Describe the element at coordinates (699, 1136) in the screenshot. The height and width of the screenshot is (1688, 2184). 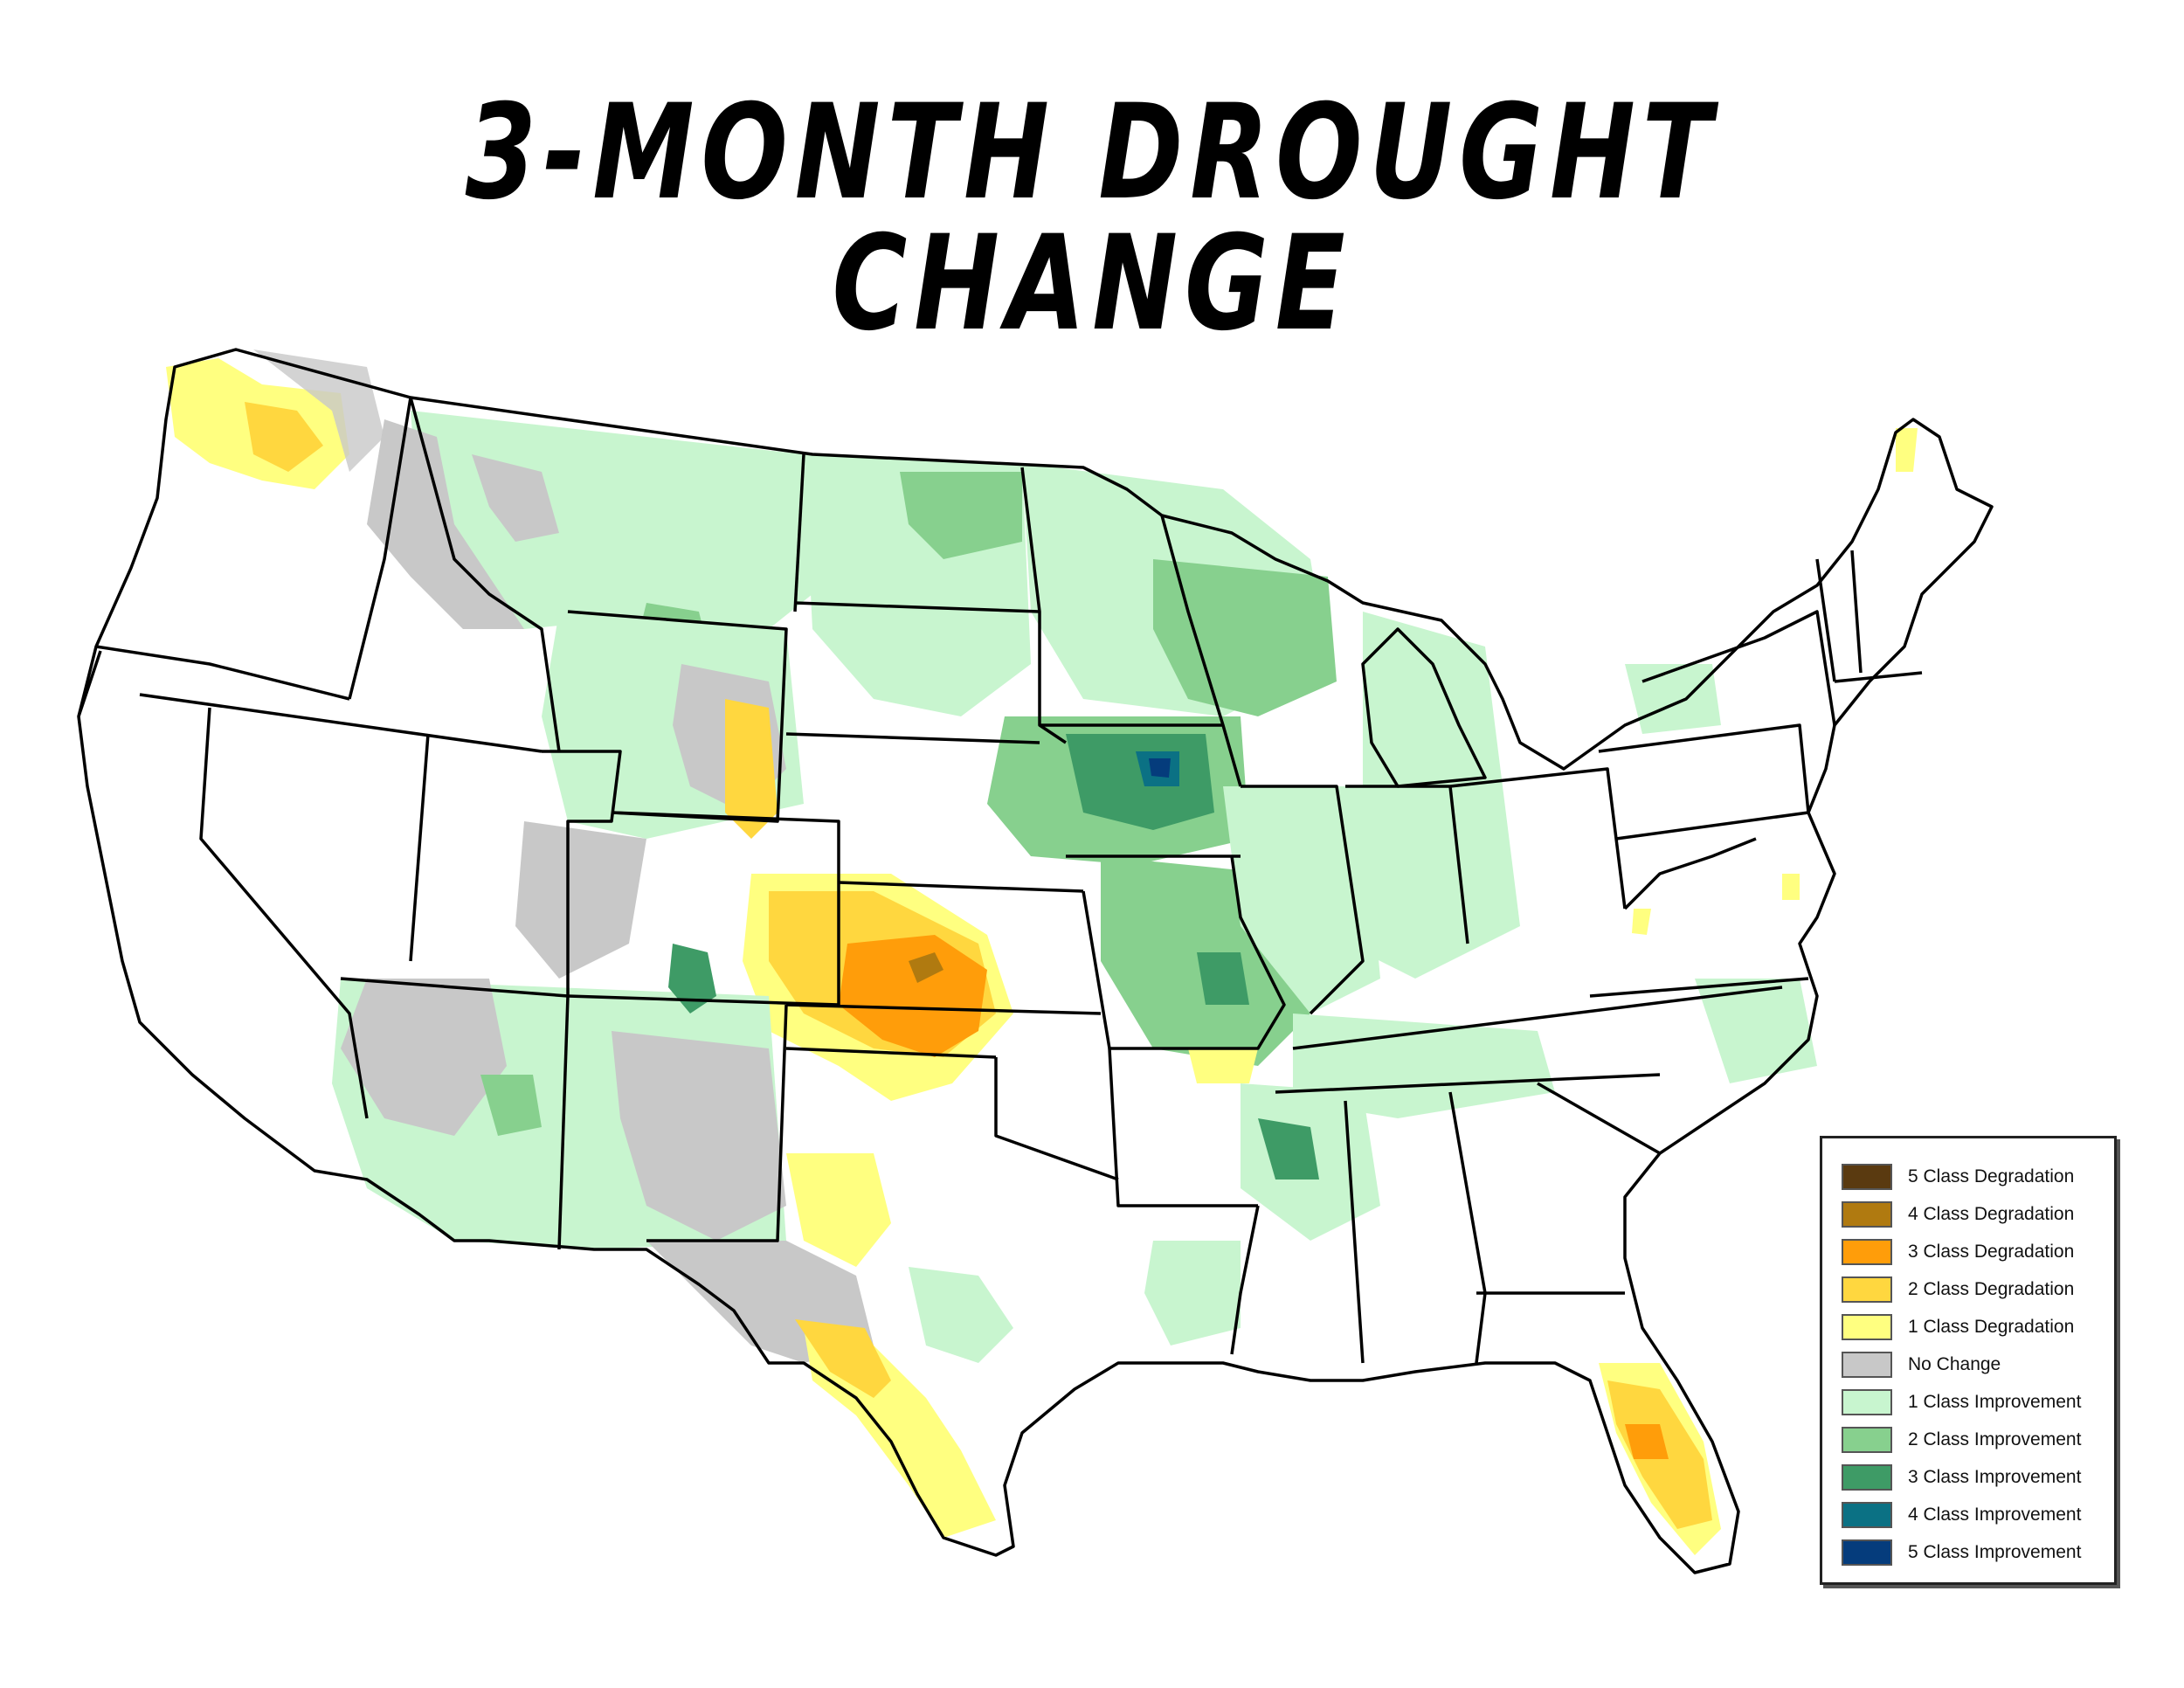
I see `region-nm-nochange` at that location.